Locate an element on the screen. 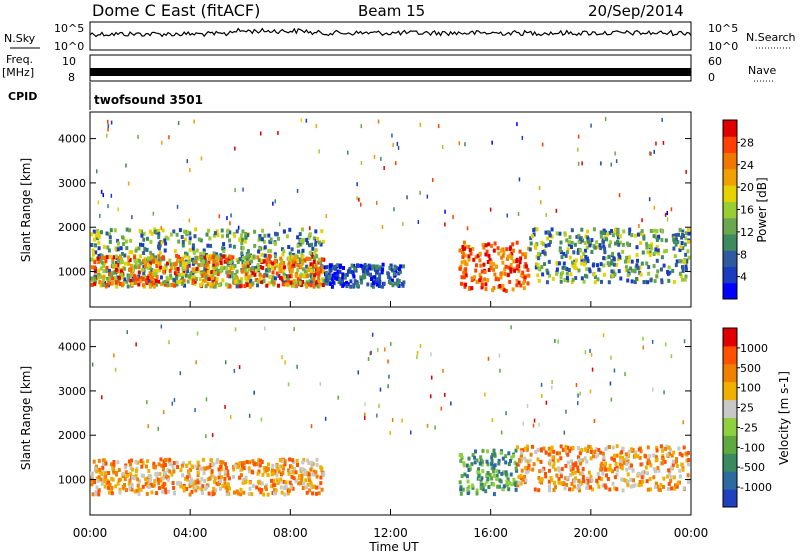 This screenshot has height=554, width=800. nsearch-tick-bottom: 10^0 is located at coordinates (723, 46).